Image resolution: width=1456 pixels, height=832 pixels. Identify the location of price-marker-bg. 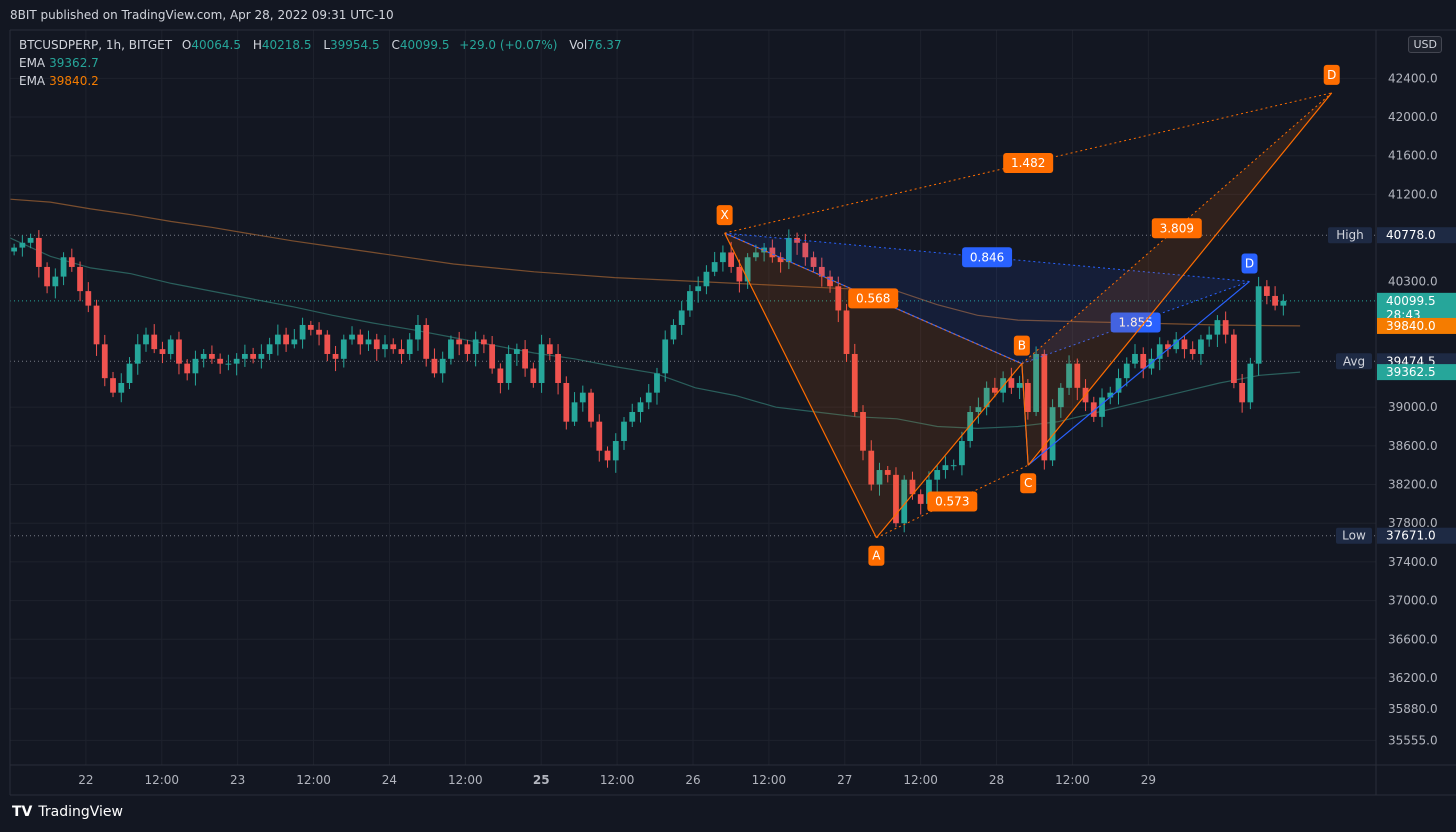
(1416, 325).